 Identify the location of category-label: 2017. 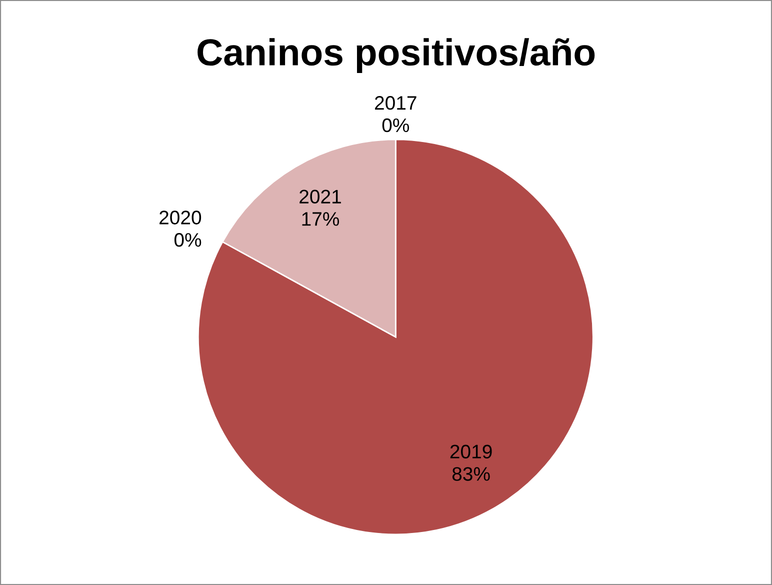
(395, 103).